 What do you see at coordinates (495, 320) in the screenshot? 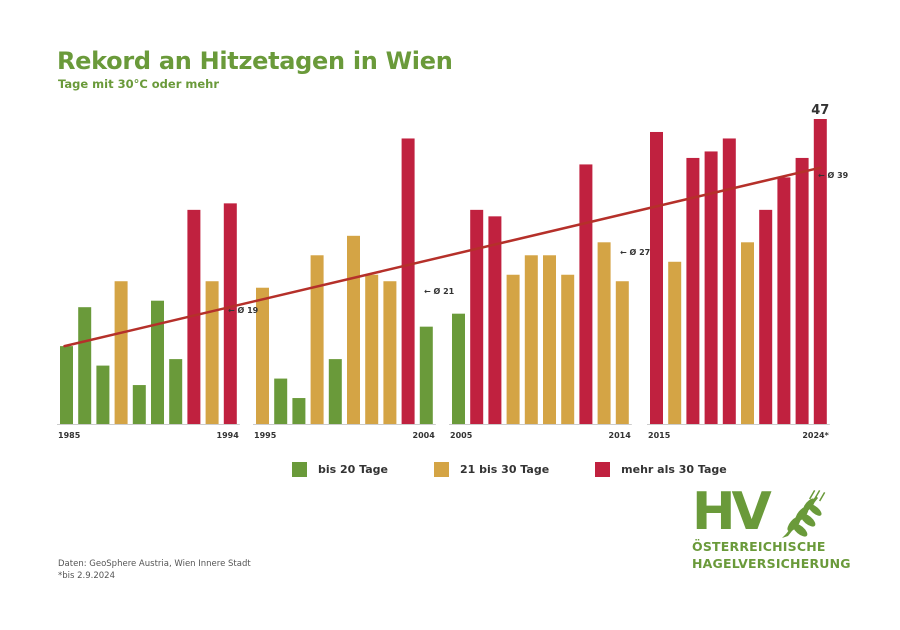
I see `bar-2007` at bounding box center [495, 320].